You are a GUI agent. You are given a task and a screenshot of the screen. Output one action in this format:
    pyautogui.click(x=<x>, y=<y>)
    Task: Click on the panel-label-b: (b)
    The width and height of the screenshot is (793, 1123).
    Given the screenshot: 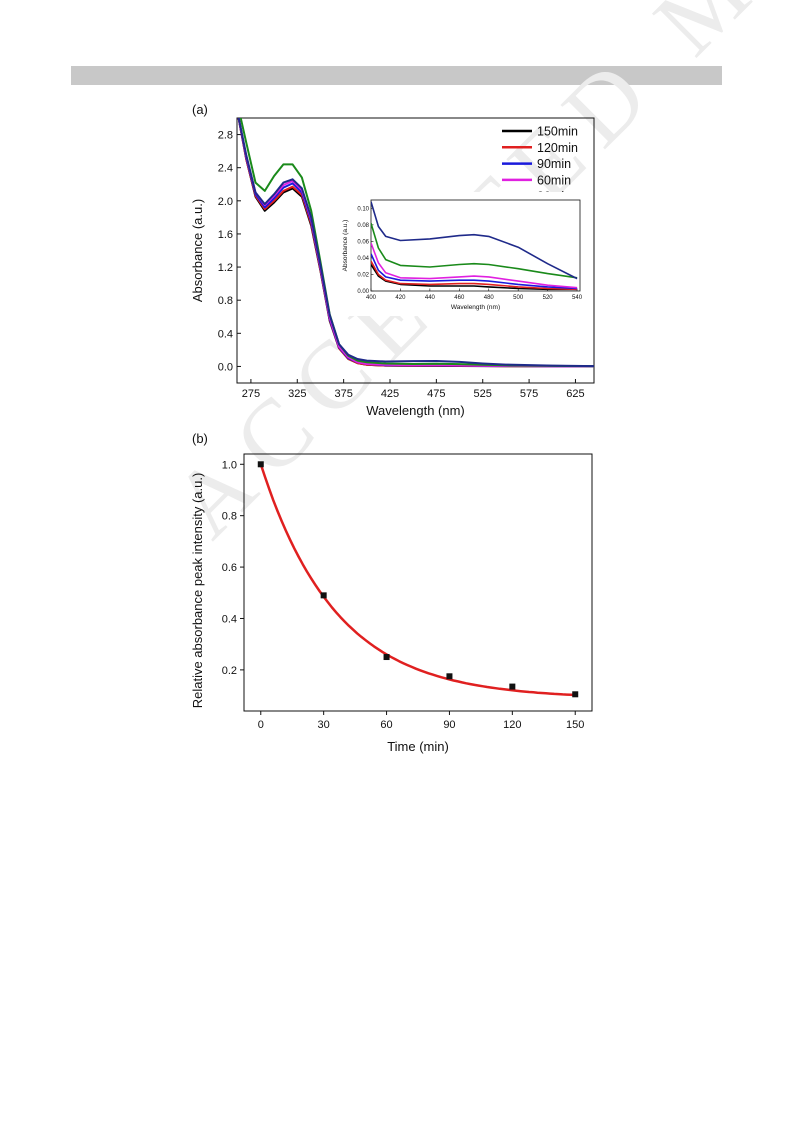 What is the action you would take?
    pyautogui.click(x=200, y=438)
    